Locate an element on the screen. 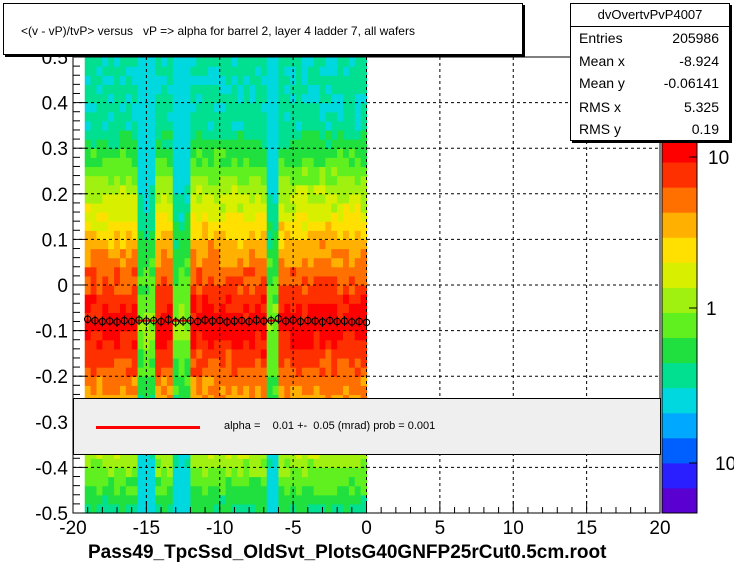 Image resolution: width=734 pixels, height=569 pixels. y-tick-label: -0.3 is located at coordinates (51, 423).